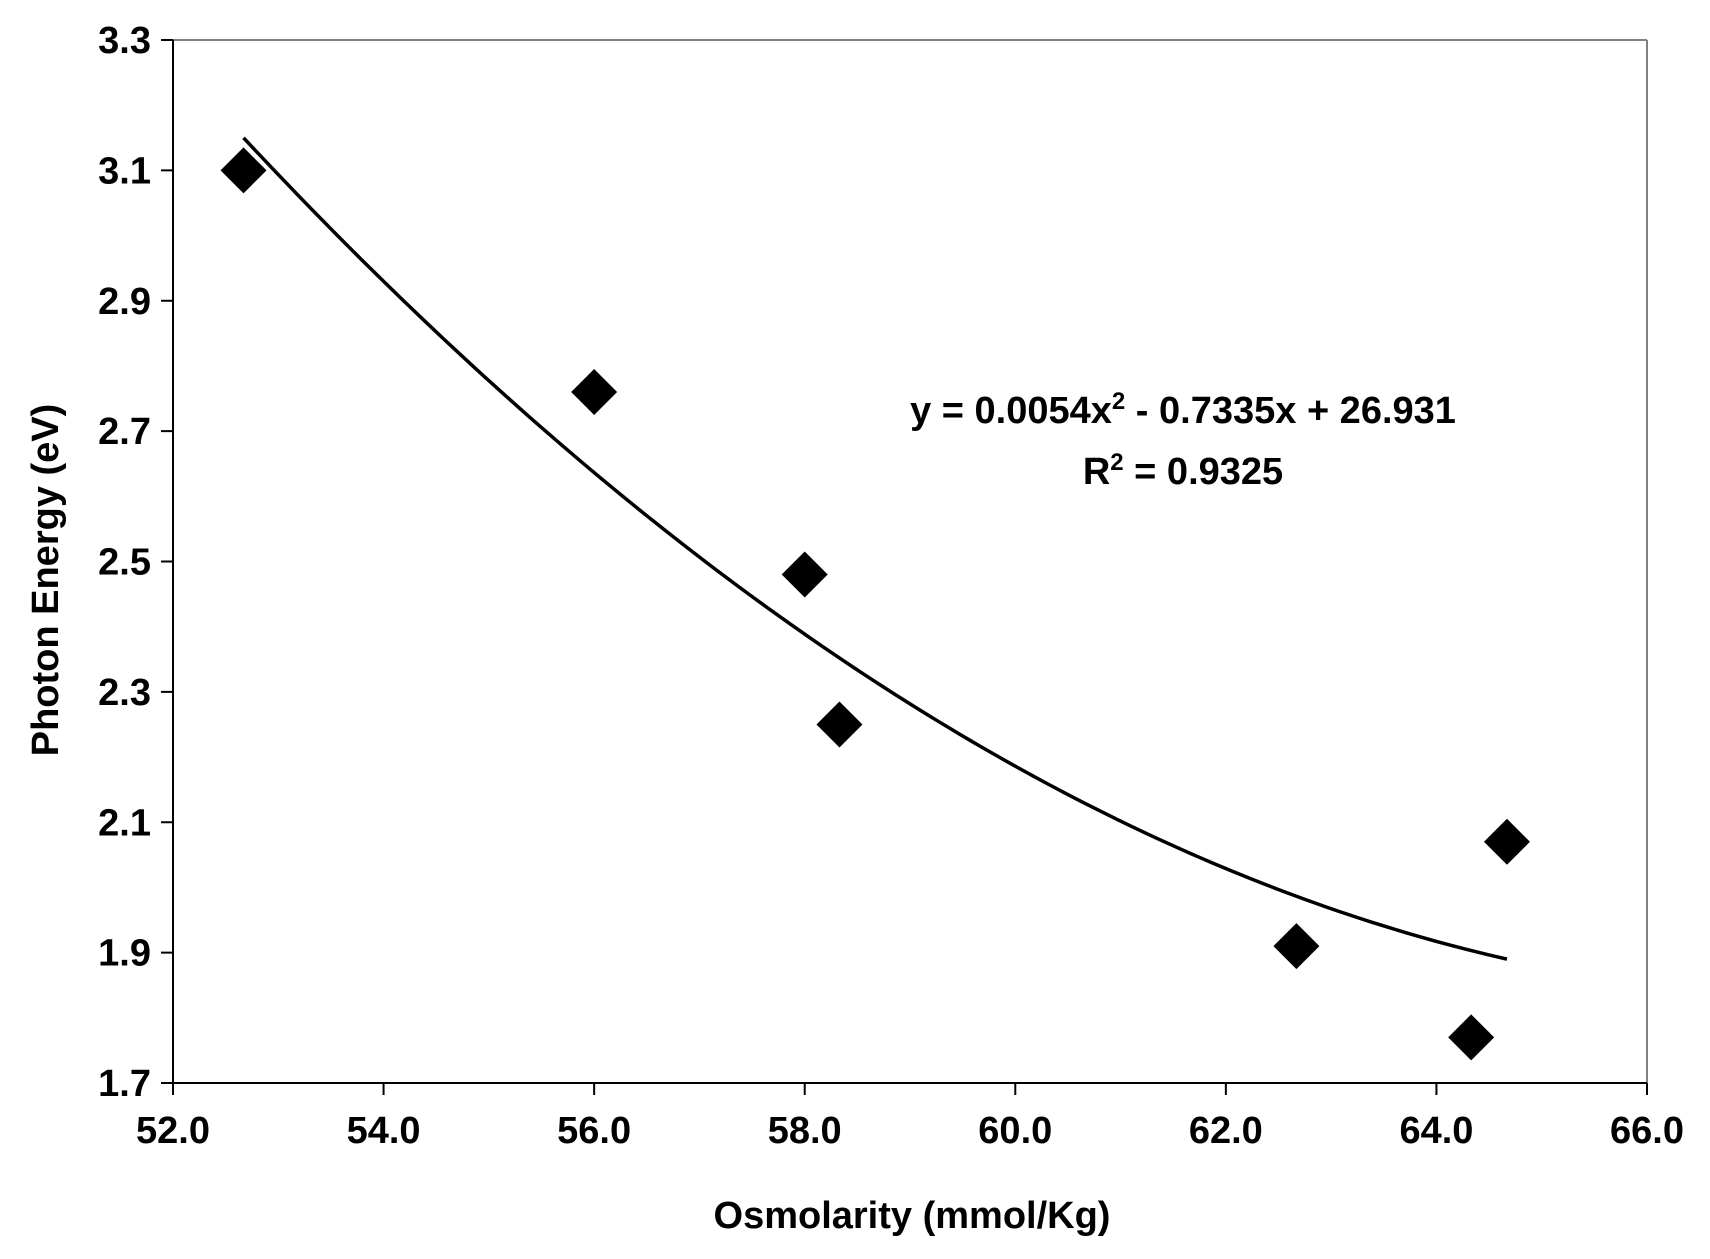 The height and width of the screenshot is (1259, 1710). Describe the element at coordinates (1290, 411) in the screenshot. I see `equation-suffix: - 0.7335x + 26.931` at that location.